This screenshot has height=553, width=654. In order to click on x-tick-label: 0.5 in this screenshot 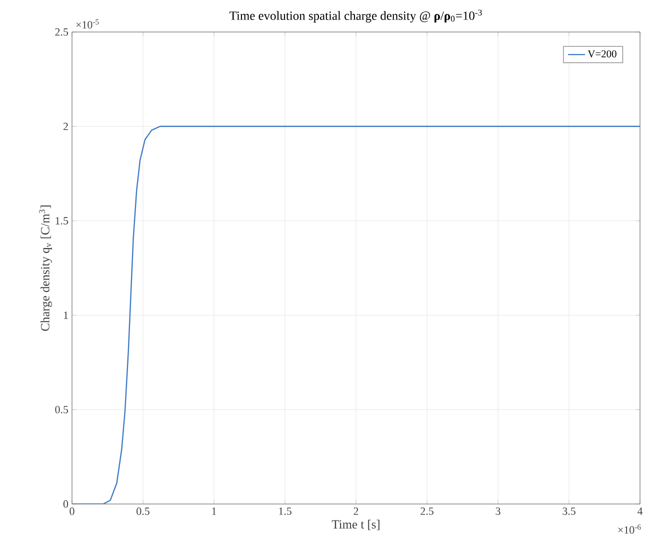, I will do `click(143, 511)`.